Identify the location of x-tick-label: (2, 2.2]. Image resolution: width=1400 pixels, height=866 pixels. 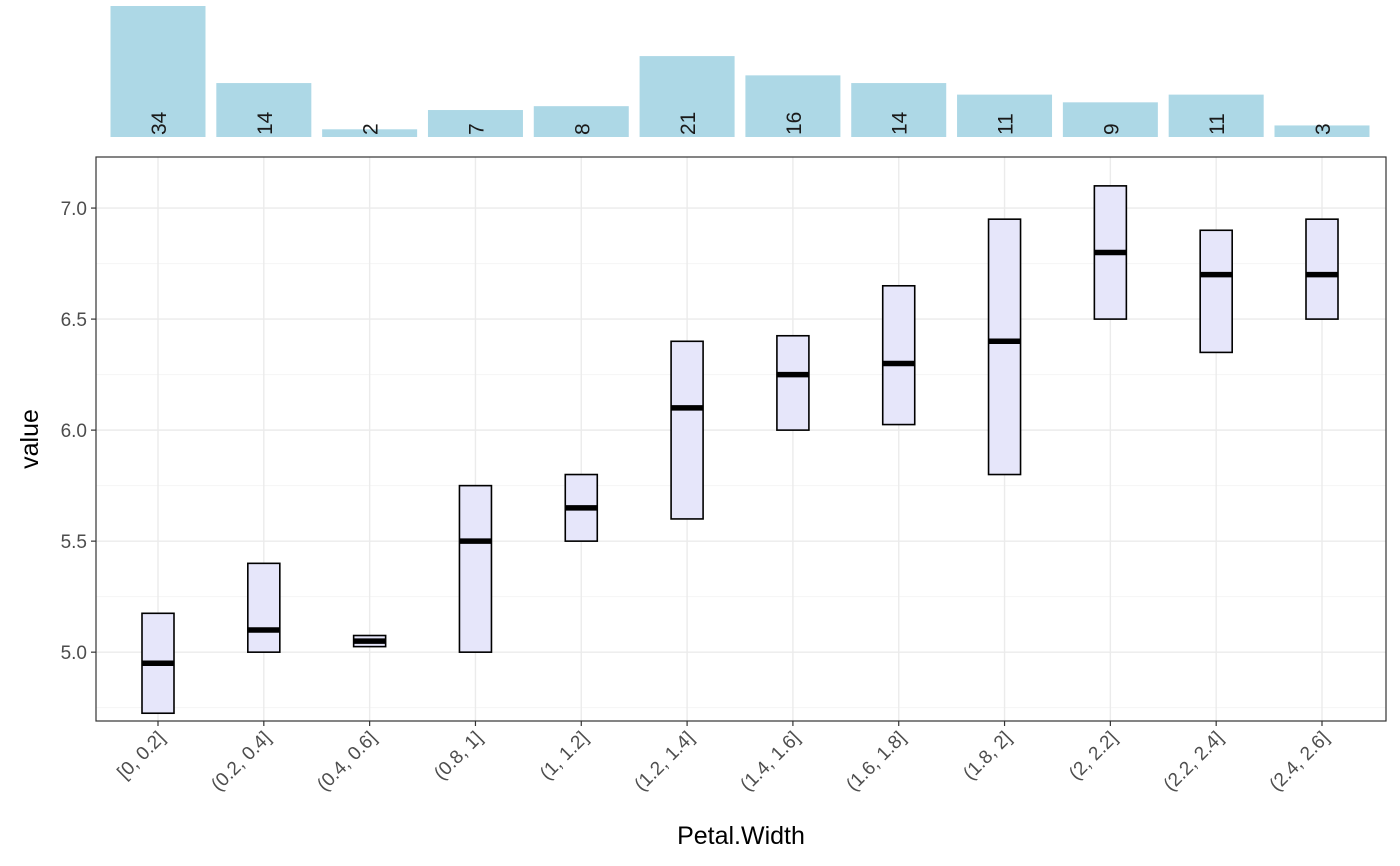
(1093, 756).